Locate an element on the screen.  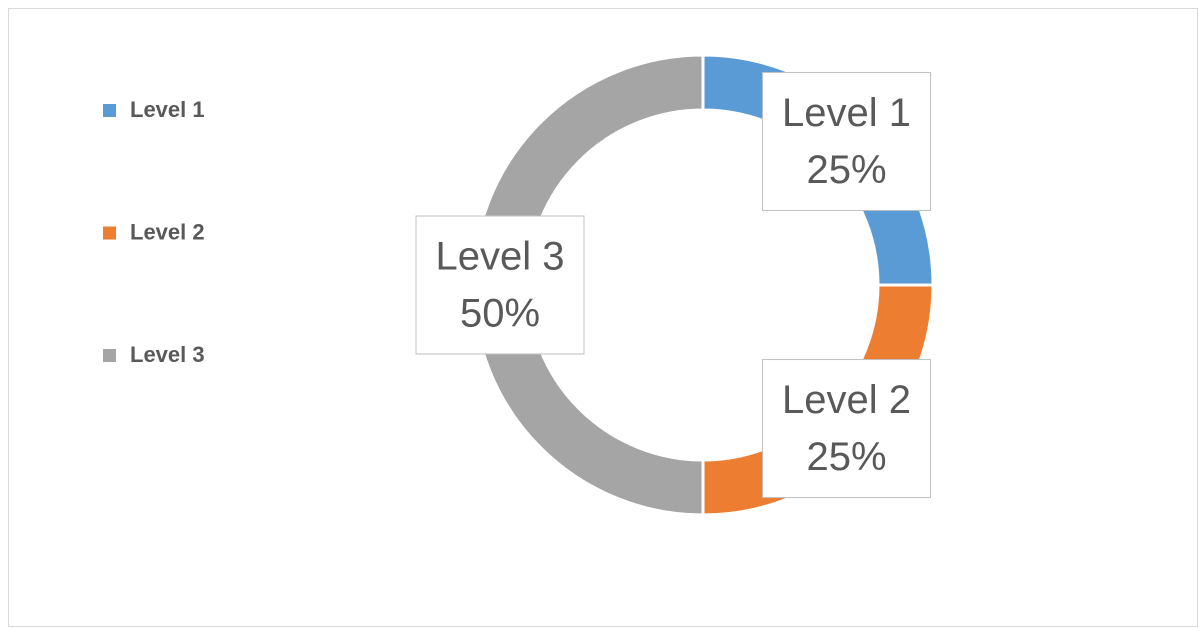
data-label-value: 50% is located at coordinates (500, 314).